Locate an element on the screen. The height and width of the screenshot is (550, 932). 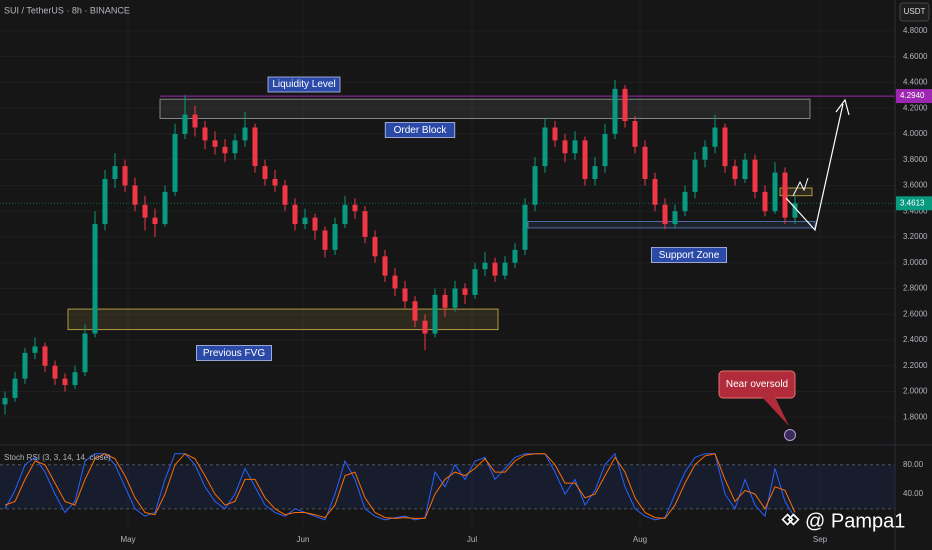
projection-arrow is located at coordinates (814, 167).